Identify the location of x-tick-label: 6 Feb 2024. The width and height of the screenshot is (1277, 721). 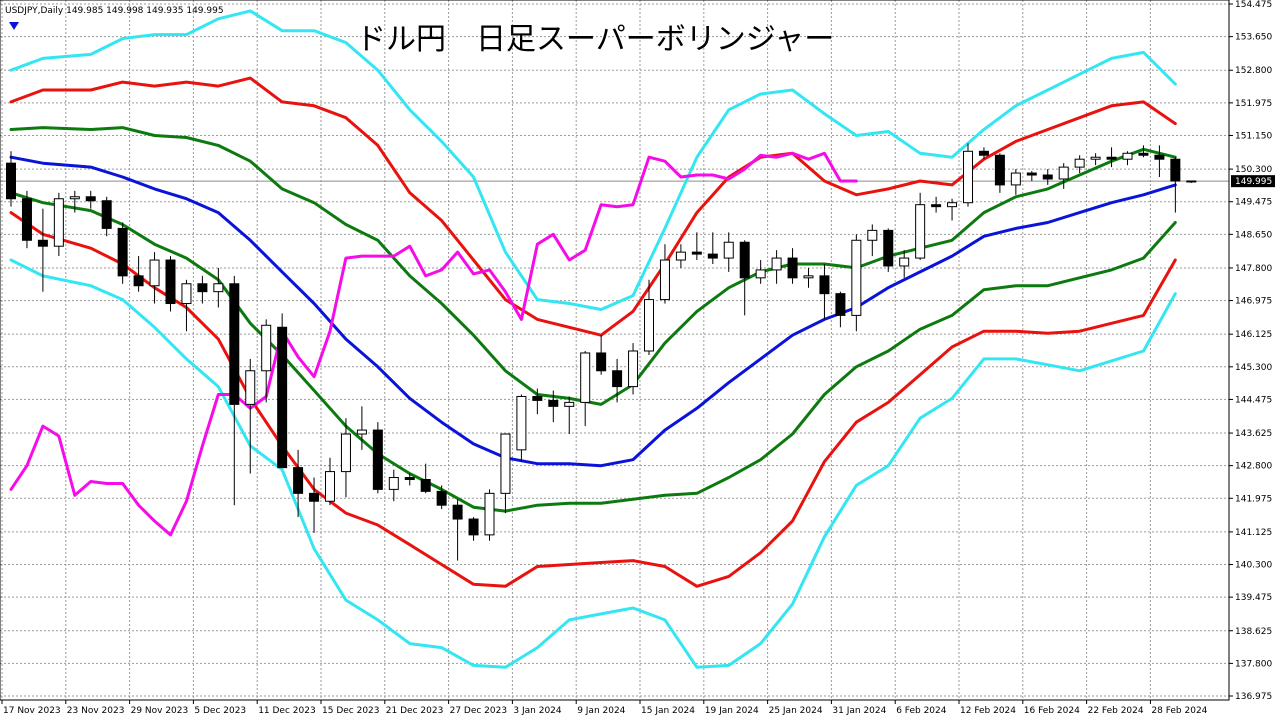
(921, 711).